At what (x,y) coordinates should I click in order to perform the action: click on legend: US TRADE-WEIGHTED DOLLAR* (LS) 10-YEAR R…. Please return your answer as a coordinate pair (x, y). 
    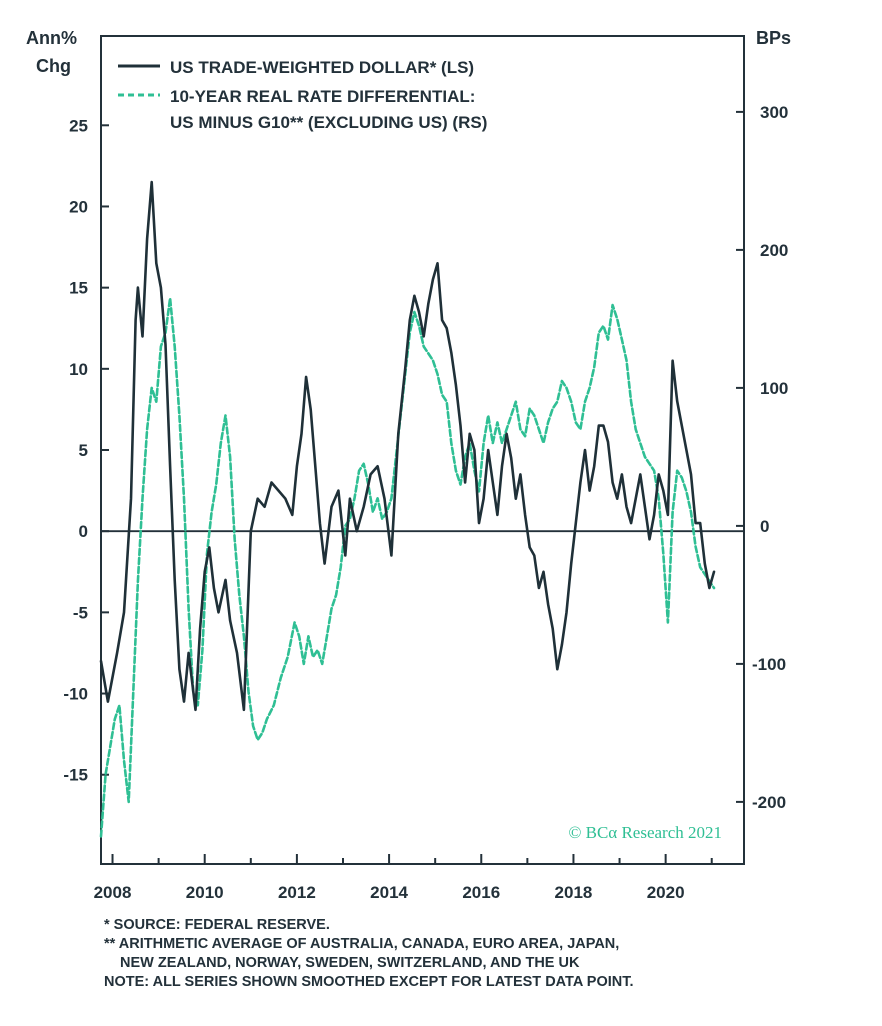
    Looking at the image, I should click on (302, 95).